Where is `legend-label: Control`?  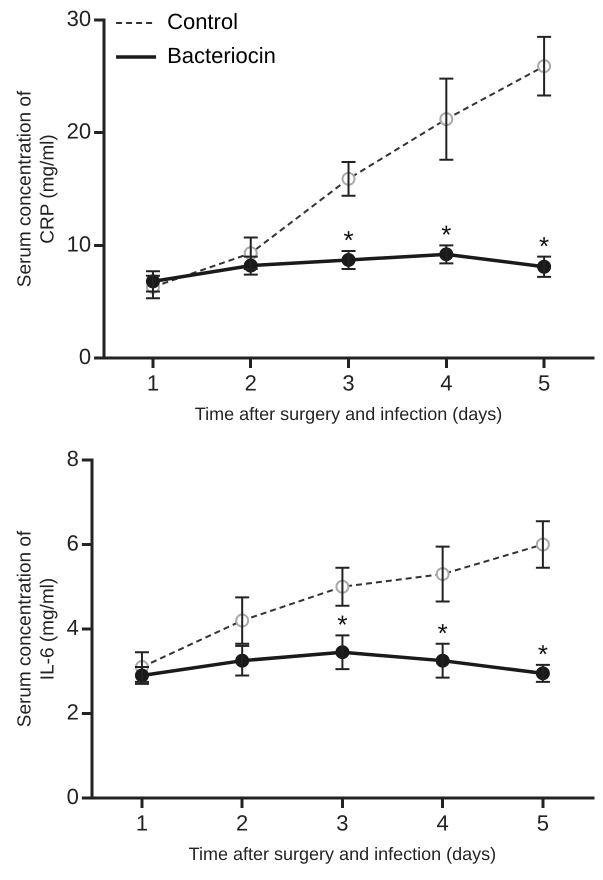 legend-label: Control is located at coordinates (202, 21).